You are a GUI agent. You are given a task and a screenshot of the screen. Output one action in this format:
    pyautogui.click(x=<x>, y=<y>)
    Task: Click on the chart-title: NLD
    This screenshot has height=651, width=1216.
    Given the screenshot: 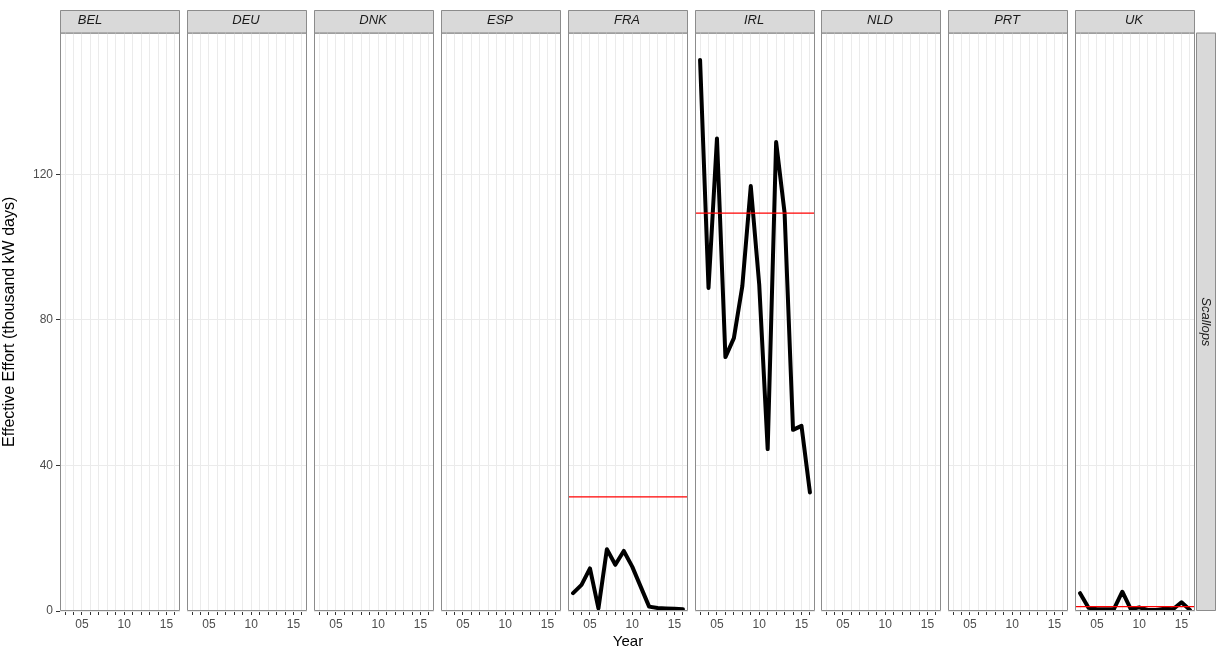 What is the action you would take?
    pyautogui.click(x=880, y=20)
    